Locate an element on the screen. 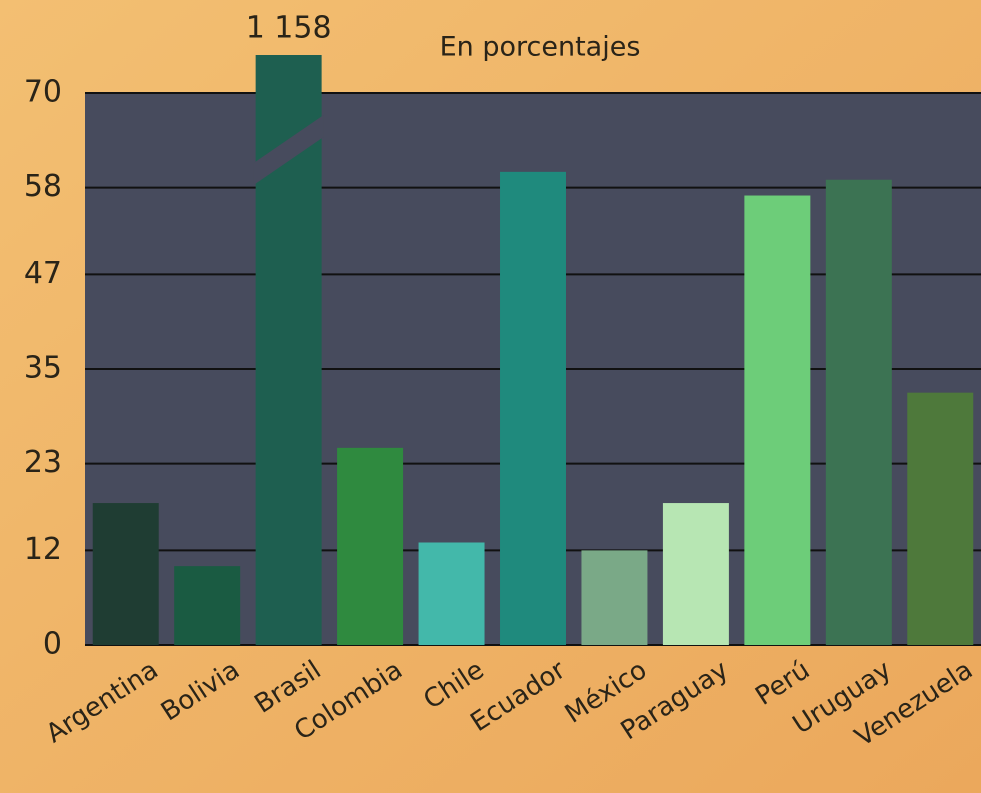  axis-break is located at coordinates (288, 150).